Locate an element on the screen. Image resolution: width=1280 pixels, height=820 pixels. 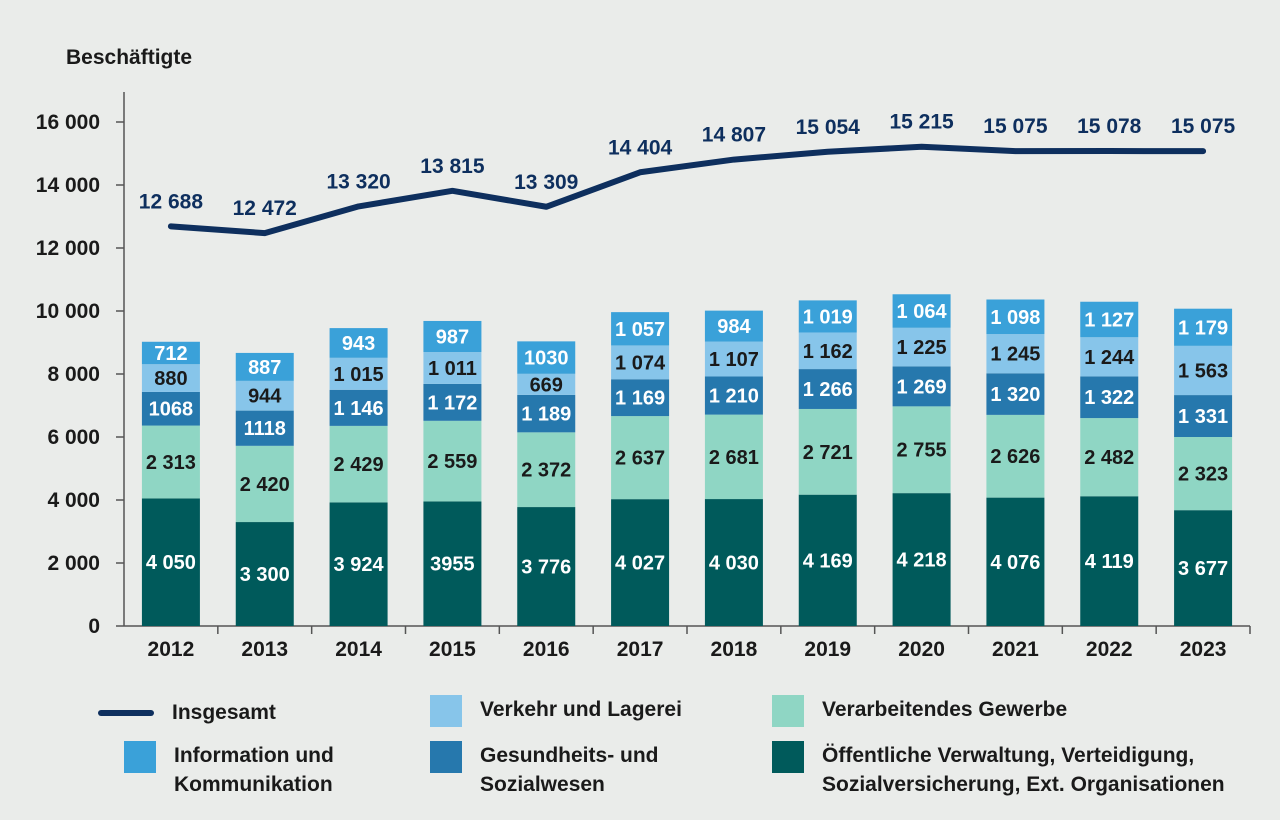
x-tick-label: 2013 is located at coordinates (264, 649).